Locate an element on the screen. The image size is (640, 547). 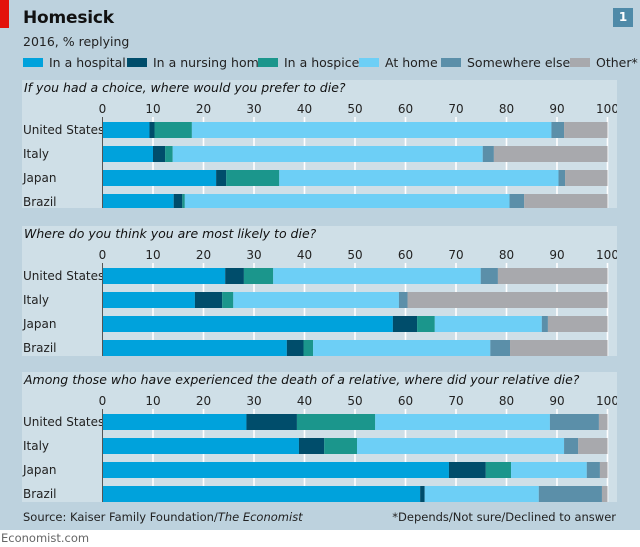
x-tick-label: 30 is located at coordinates (253, 255).